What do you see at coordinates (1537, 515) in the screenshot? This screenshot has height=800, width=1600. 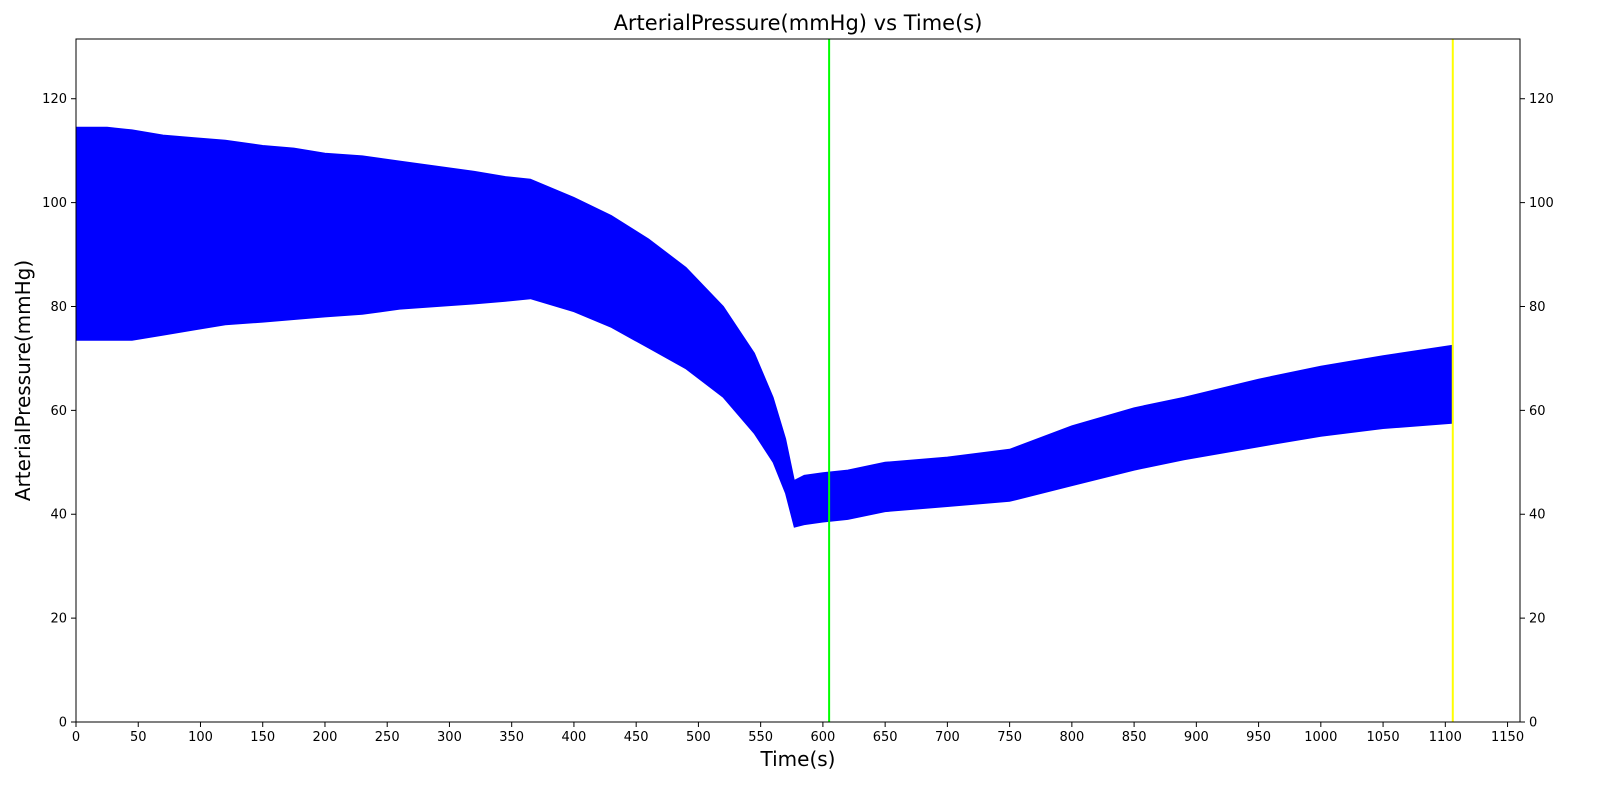 I see `y-tick-label-right: 40` at bounding box center [1537, 515].